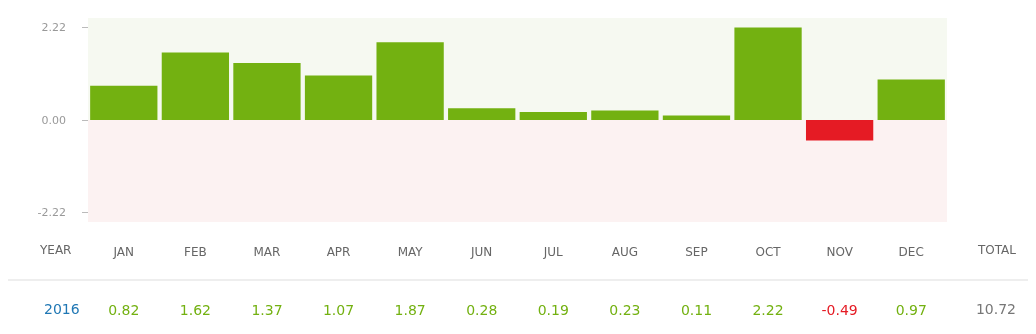 The height and width of the screenshot is (334, 1036). Describe the element at coordinates (911, 252) in the screenshot. I see `x-tick-label: DEC` at that location.